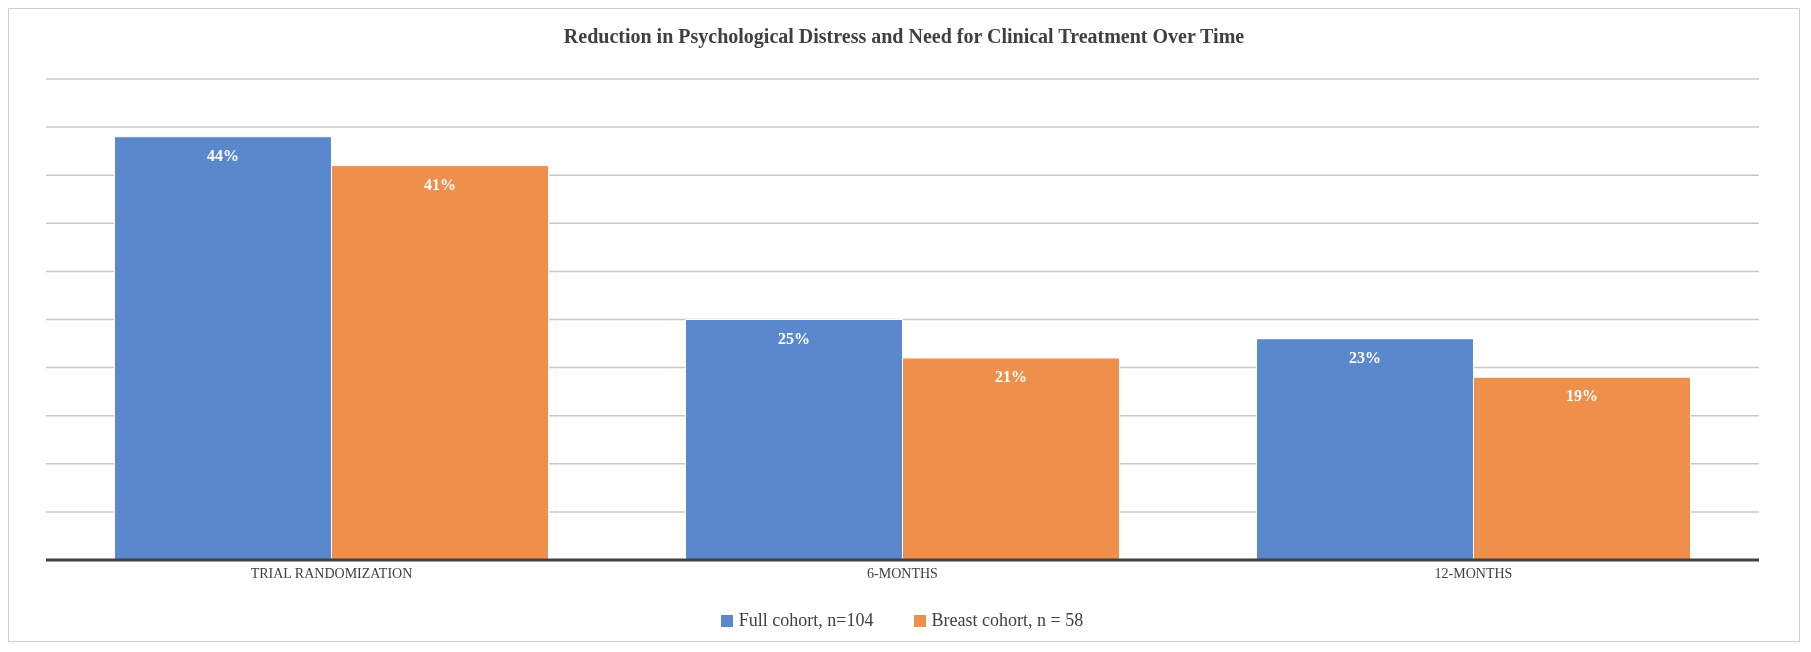 The width and height of the screenshot is (1811, 652). I want to click on chart-title: Reduction in Psychological Distress and Need for Clinical Treatment Over Time, so click(904, 37).